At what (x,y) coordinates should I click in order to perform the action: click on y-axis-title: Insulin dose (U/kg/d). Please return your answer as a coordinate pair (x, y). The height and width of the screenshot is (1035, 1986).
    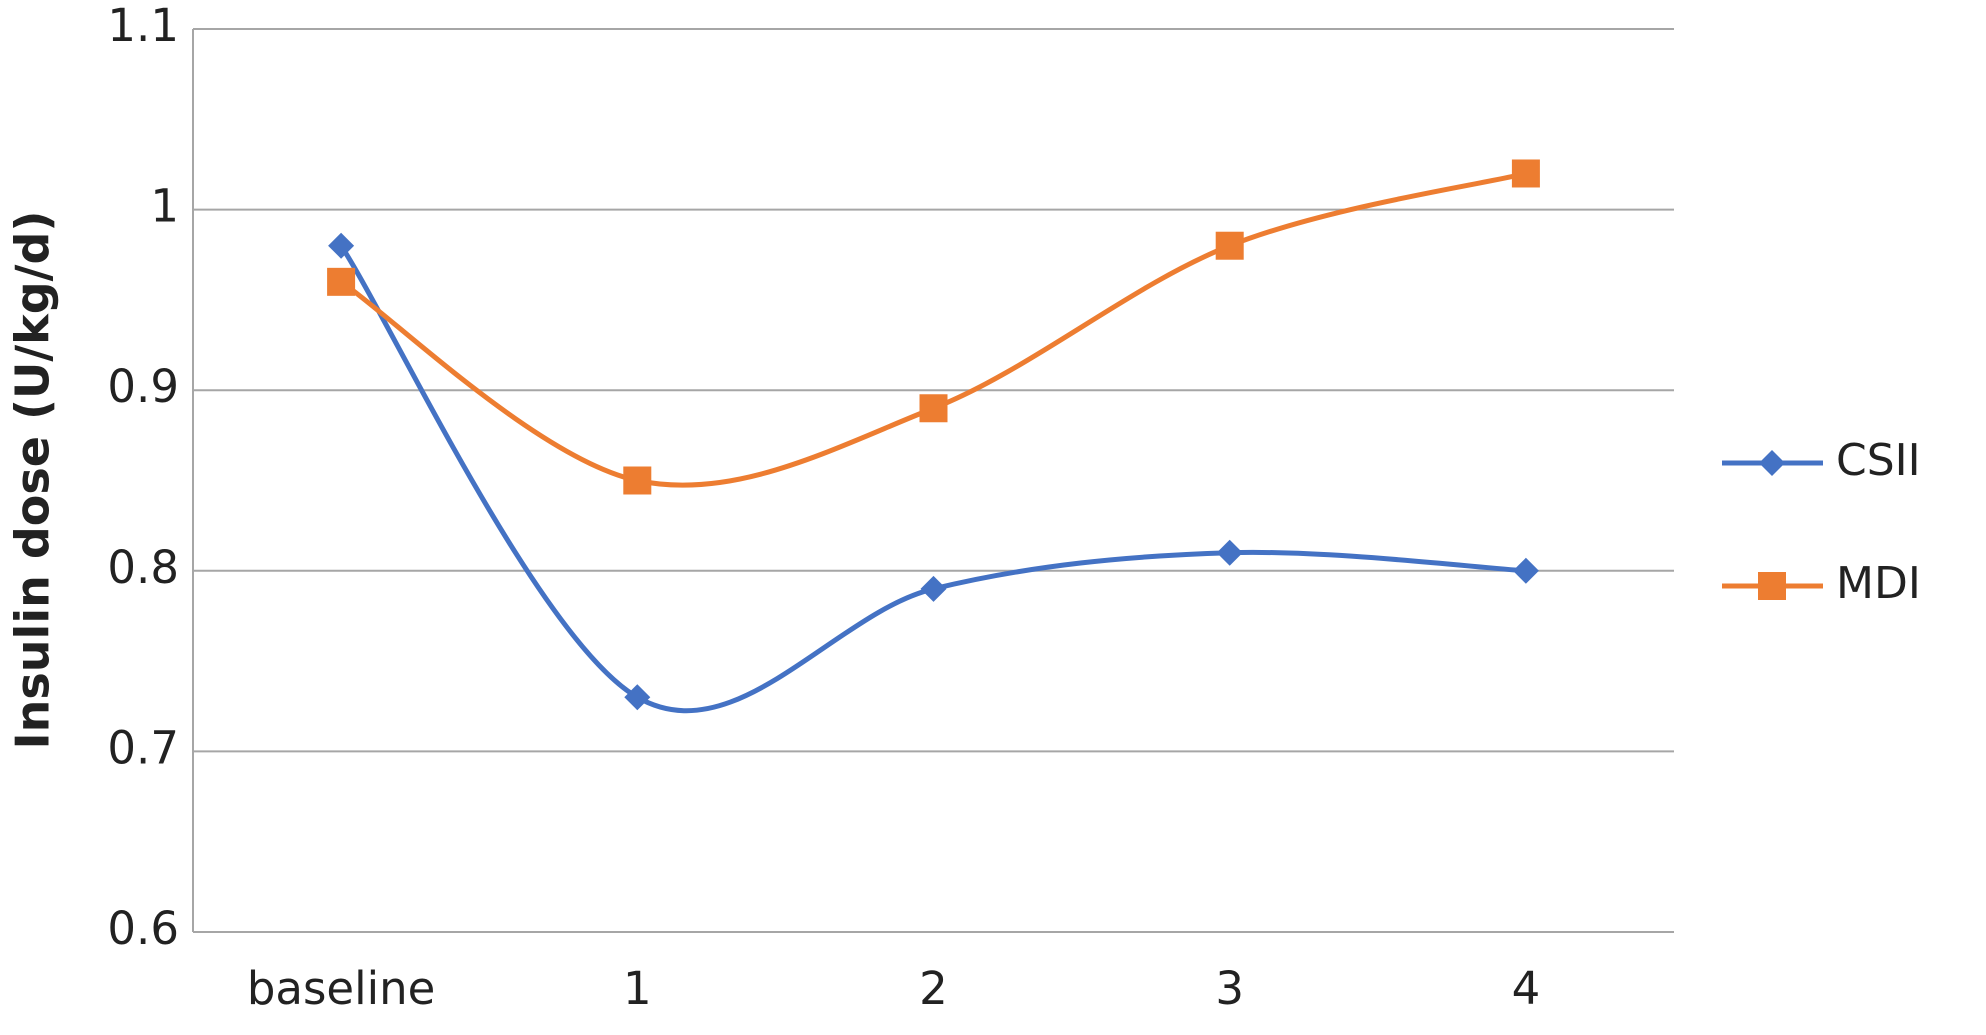
    Looking at the image, I should click on (33, 480).